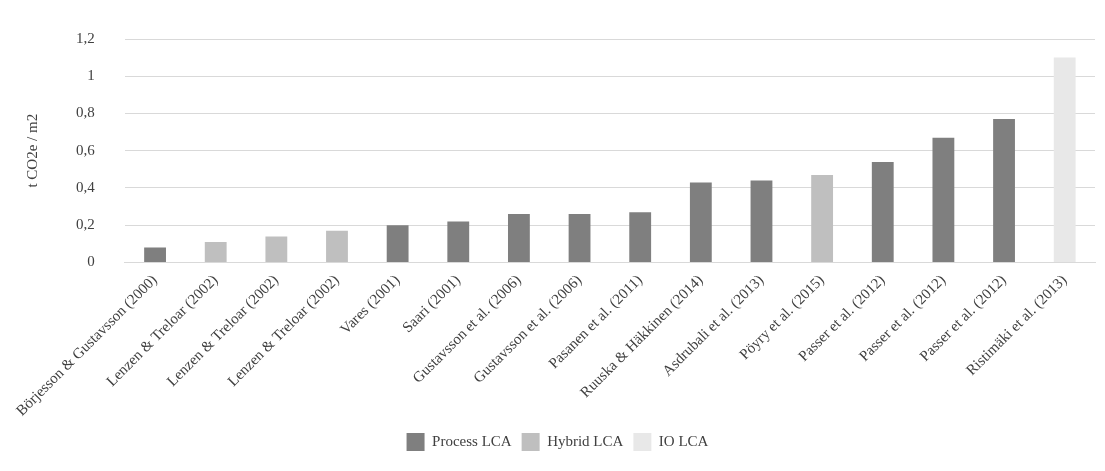 This screenshot has width=1105, height=471. I want to click on y-tick-label: 0, so click(91, 261).